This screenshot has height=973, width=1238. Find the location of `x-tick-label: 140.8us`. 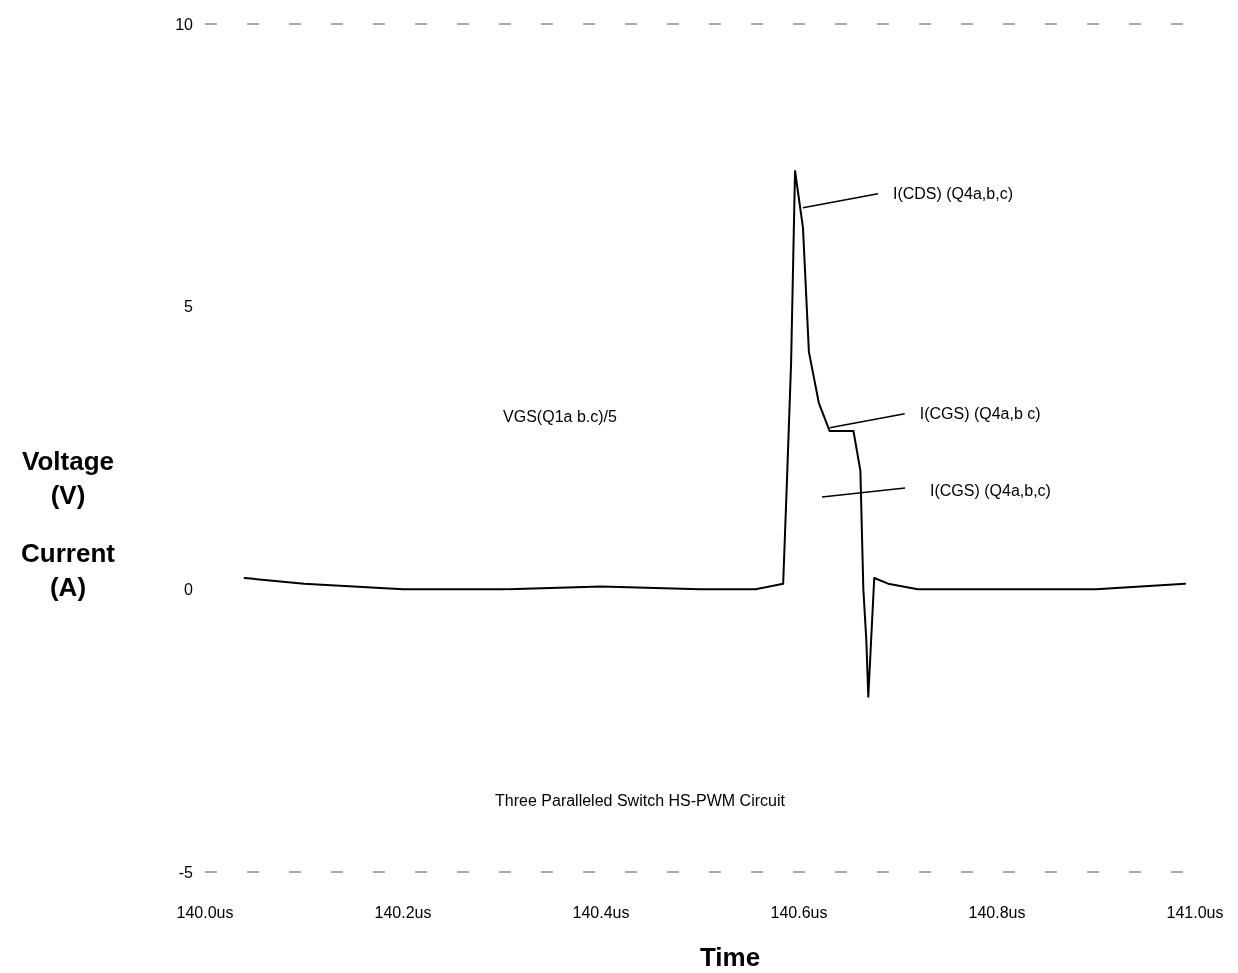

x-tick-label: 140.8us is located at coordinates (997, 912).